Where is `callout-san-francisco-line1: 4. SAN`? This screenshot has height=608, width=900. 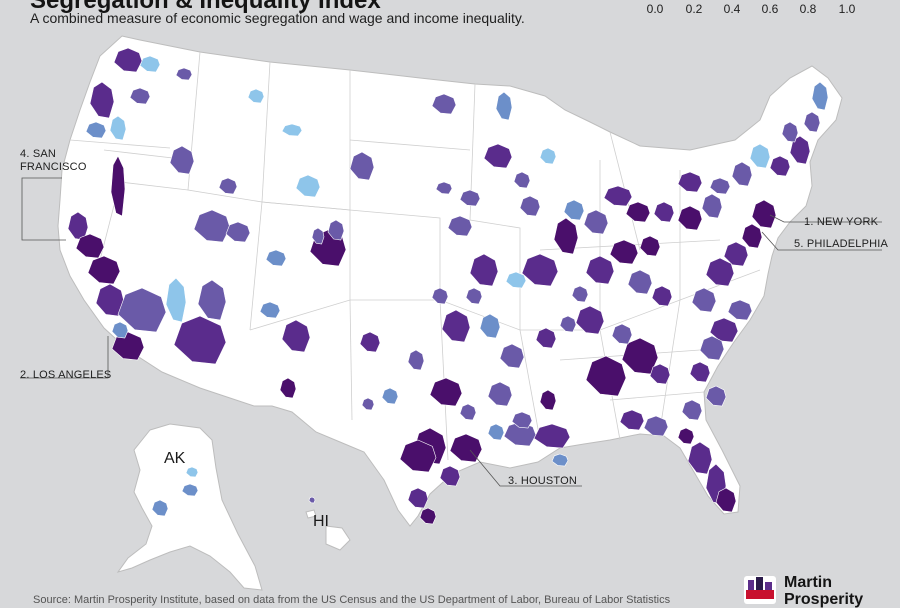 callout-san-francisco-line1: 4. SAN is located at coordinates (38, 154).